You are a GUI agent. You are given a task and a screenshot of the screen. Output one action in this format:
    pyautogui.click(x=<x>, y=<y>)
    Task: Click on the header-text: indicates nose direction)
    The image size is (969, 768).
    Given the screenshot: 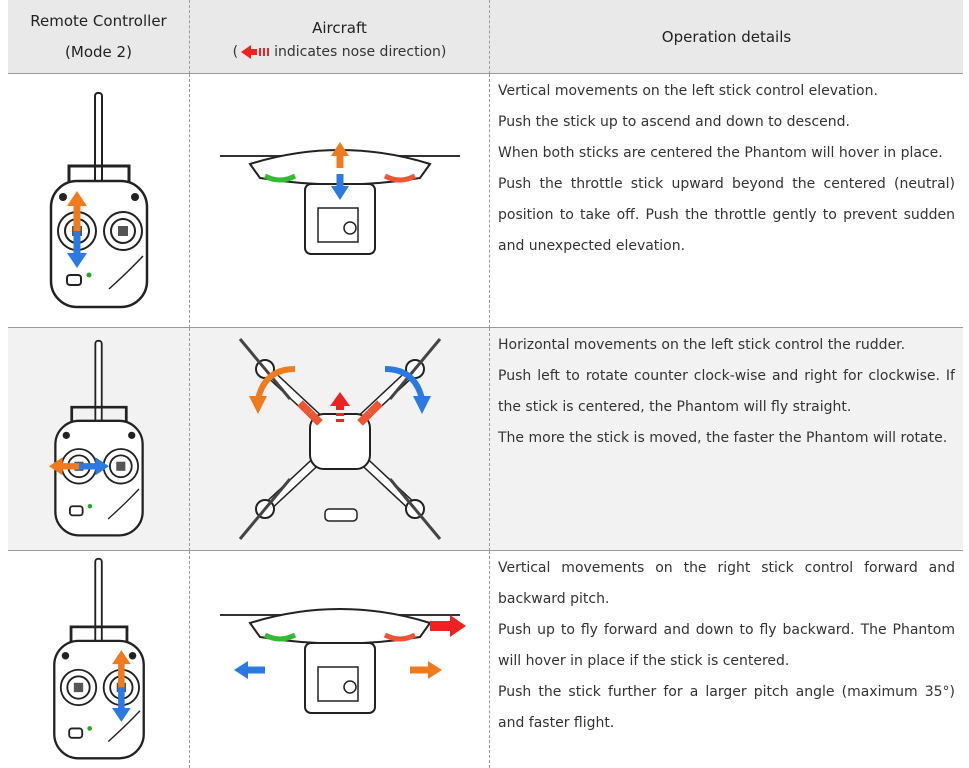 What is the action you would take?
    pyautogui.click(x=360, y=52)
    